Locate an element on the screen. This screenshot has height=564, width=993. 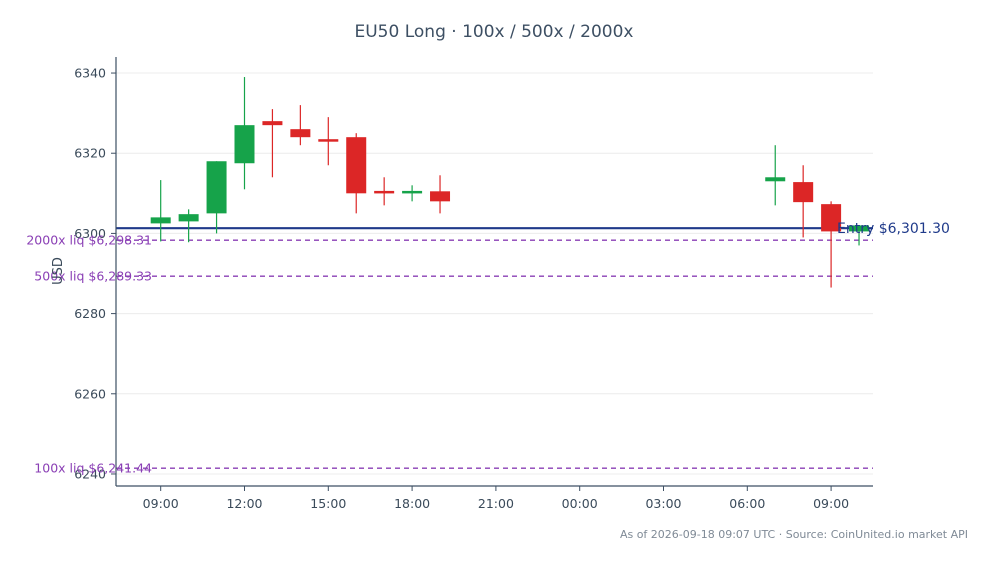
y-axis-label: USD is located at coordinates (58, 271).